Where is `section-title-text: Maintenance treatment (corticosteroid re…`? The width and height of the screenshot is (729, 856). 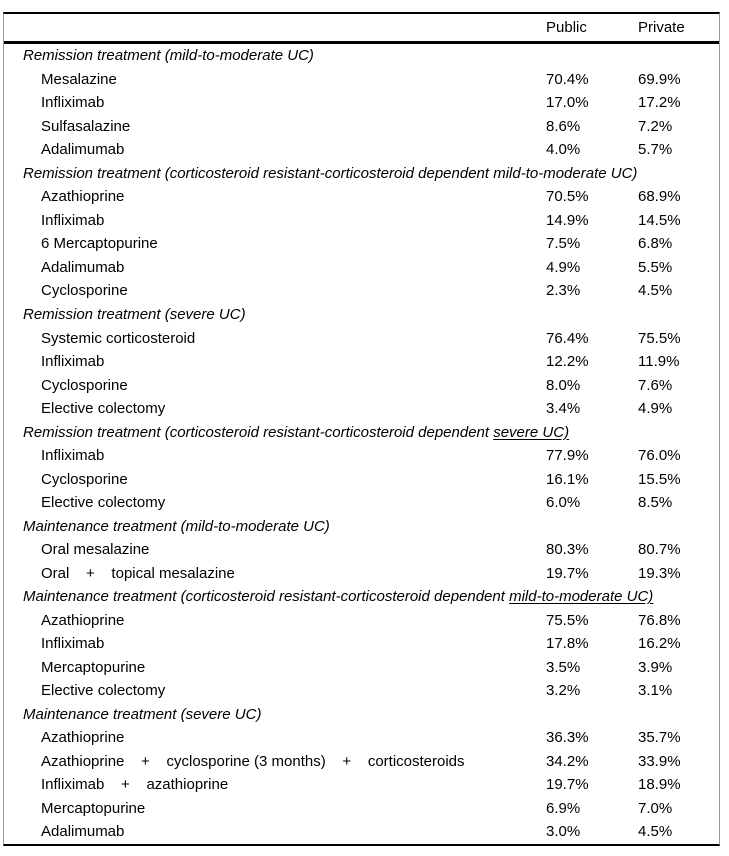 section-title-text: Maintenance treatment (corticosteroid re… is located at coordinates (266, 597).